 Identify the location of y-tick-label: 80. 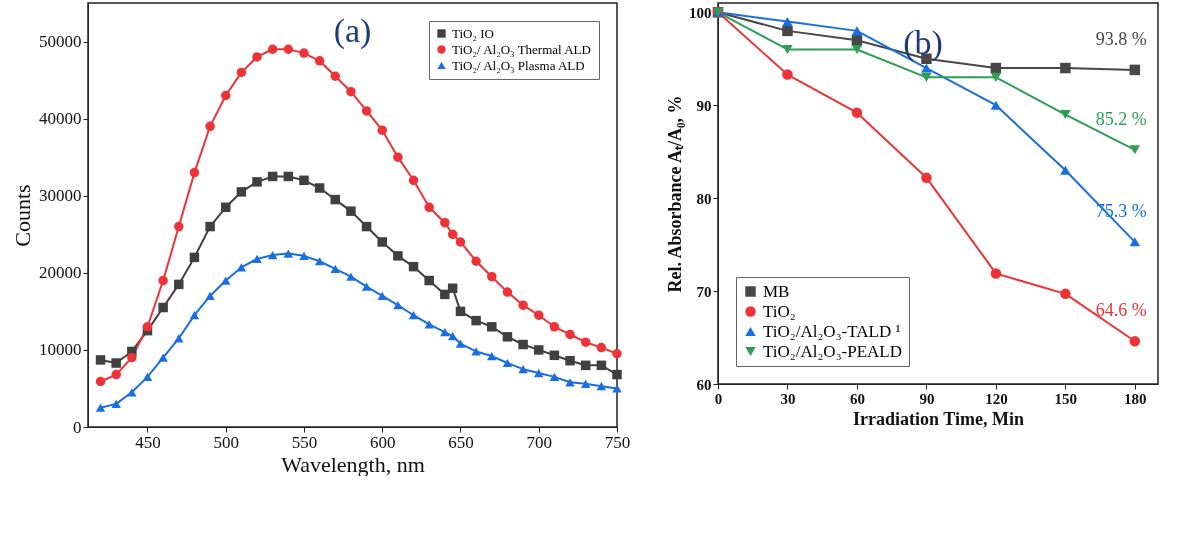
(704, 198).